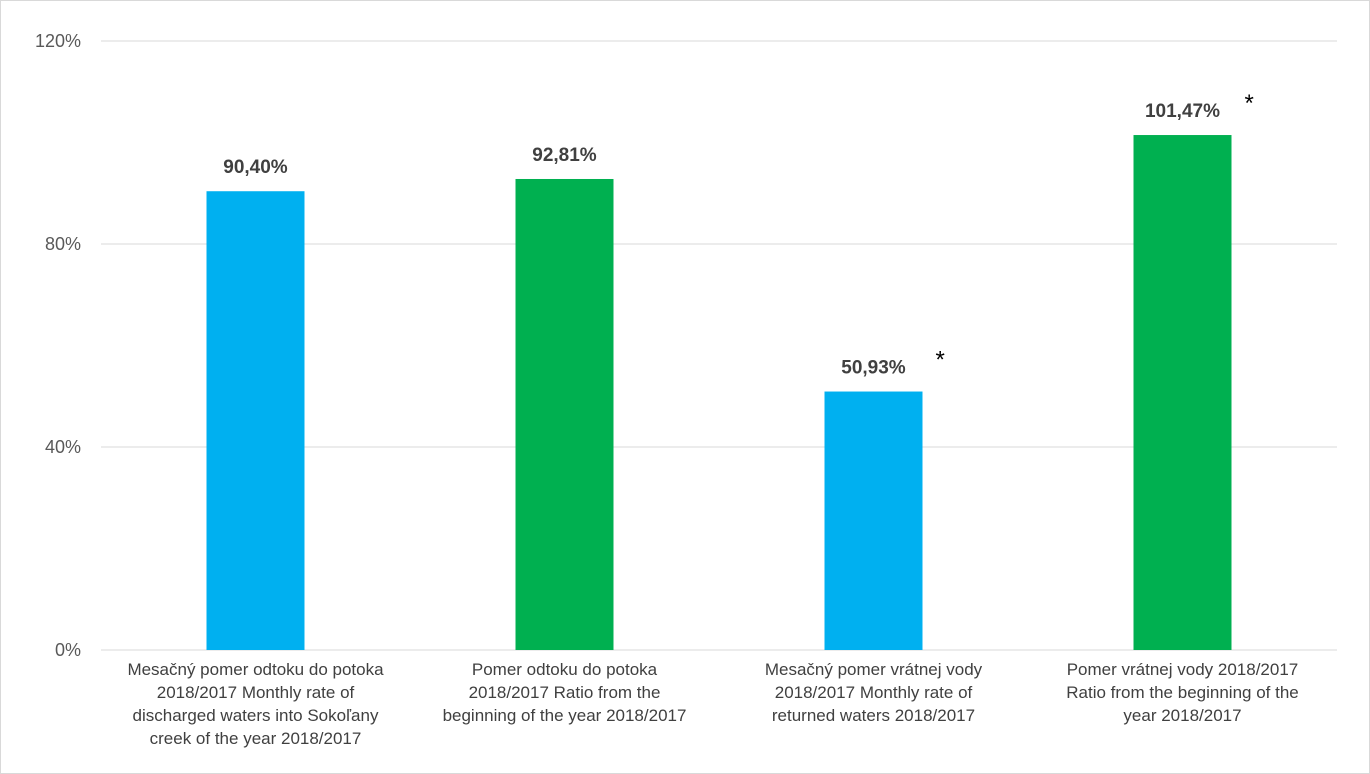 The height and width of the screenshot is (774, 1370). I want to click on data-label: 101,47%, so click(1182, 111).